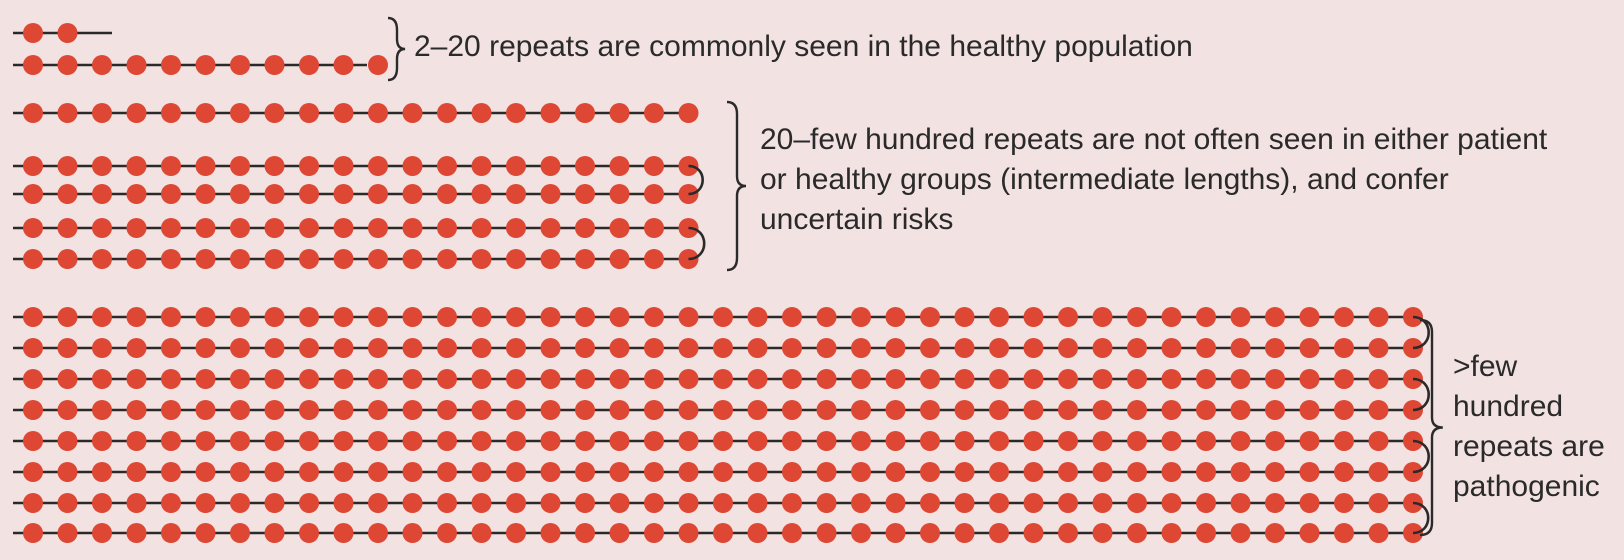  What do you see at coordinates (1421, 456) in the screenshot?
I see `strand-loop` at bounding box center [1421, 456].